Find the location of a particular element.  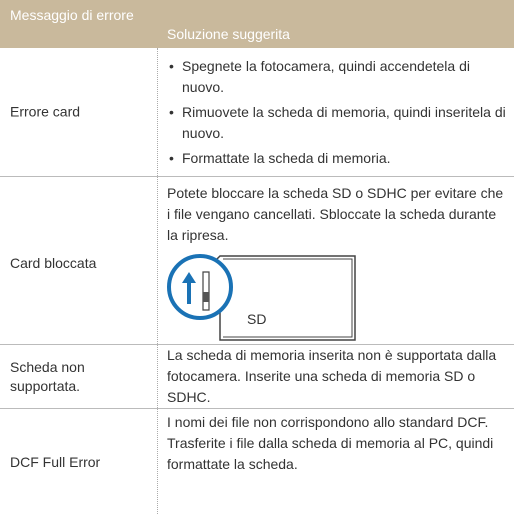

sd-card-illustration: SD is located at coordinates (261, 297).